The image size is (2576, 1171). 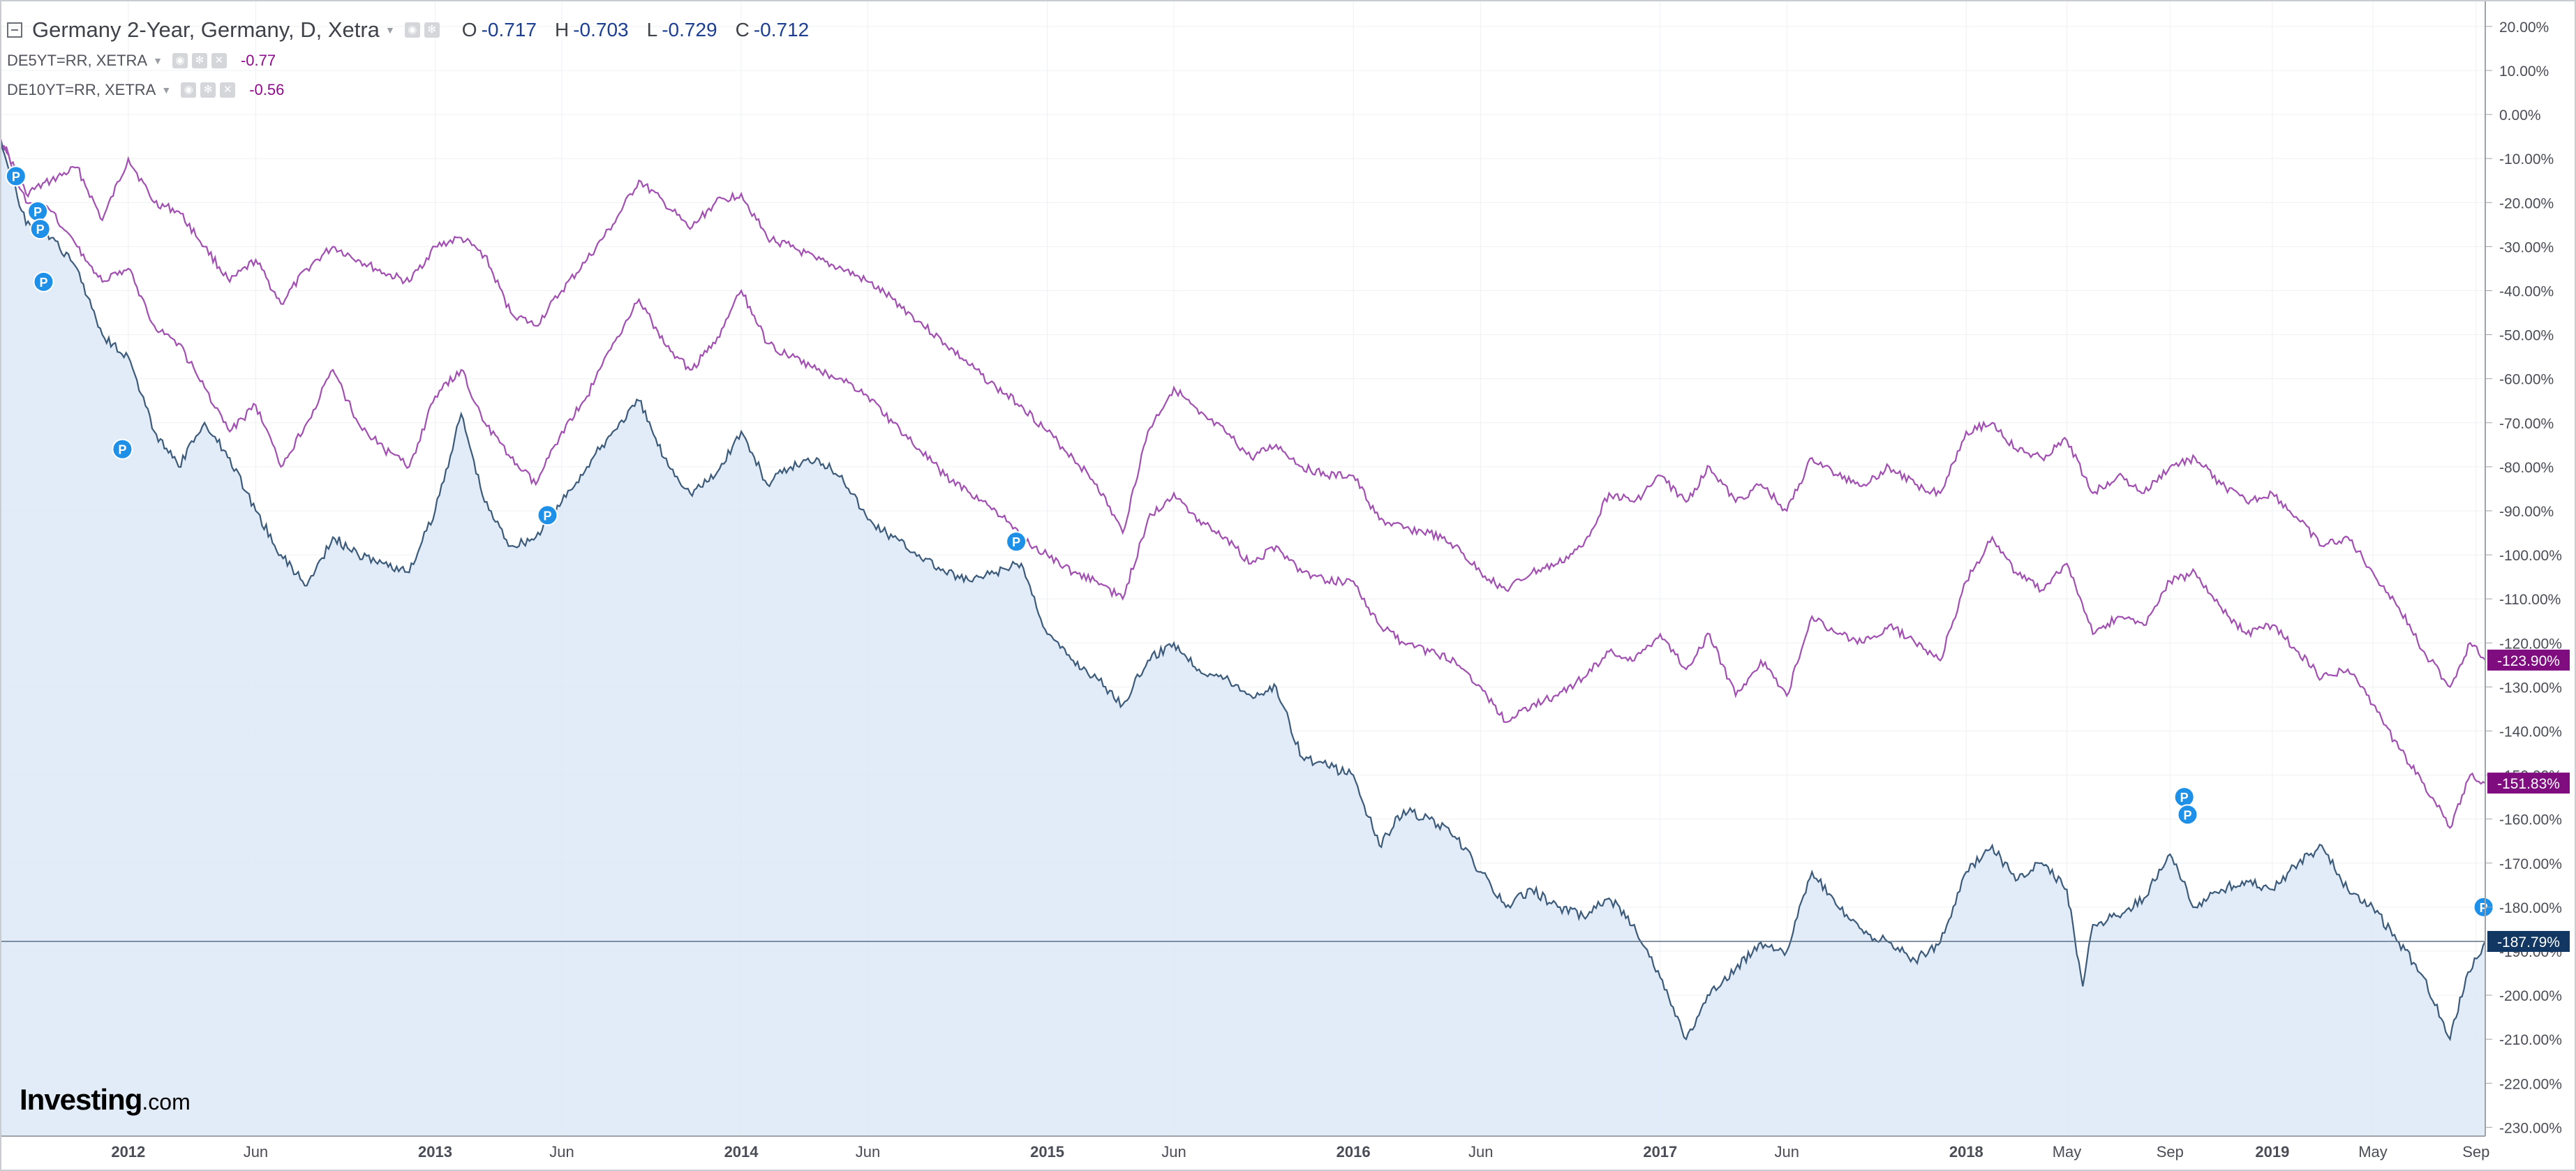 What do you see at coordinates (2530, 864) in the screenshot?
I see `y-tick-label: -170.00%` at bounding box center [2530, 864].